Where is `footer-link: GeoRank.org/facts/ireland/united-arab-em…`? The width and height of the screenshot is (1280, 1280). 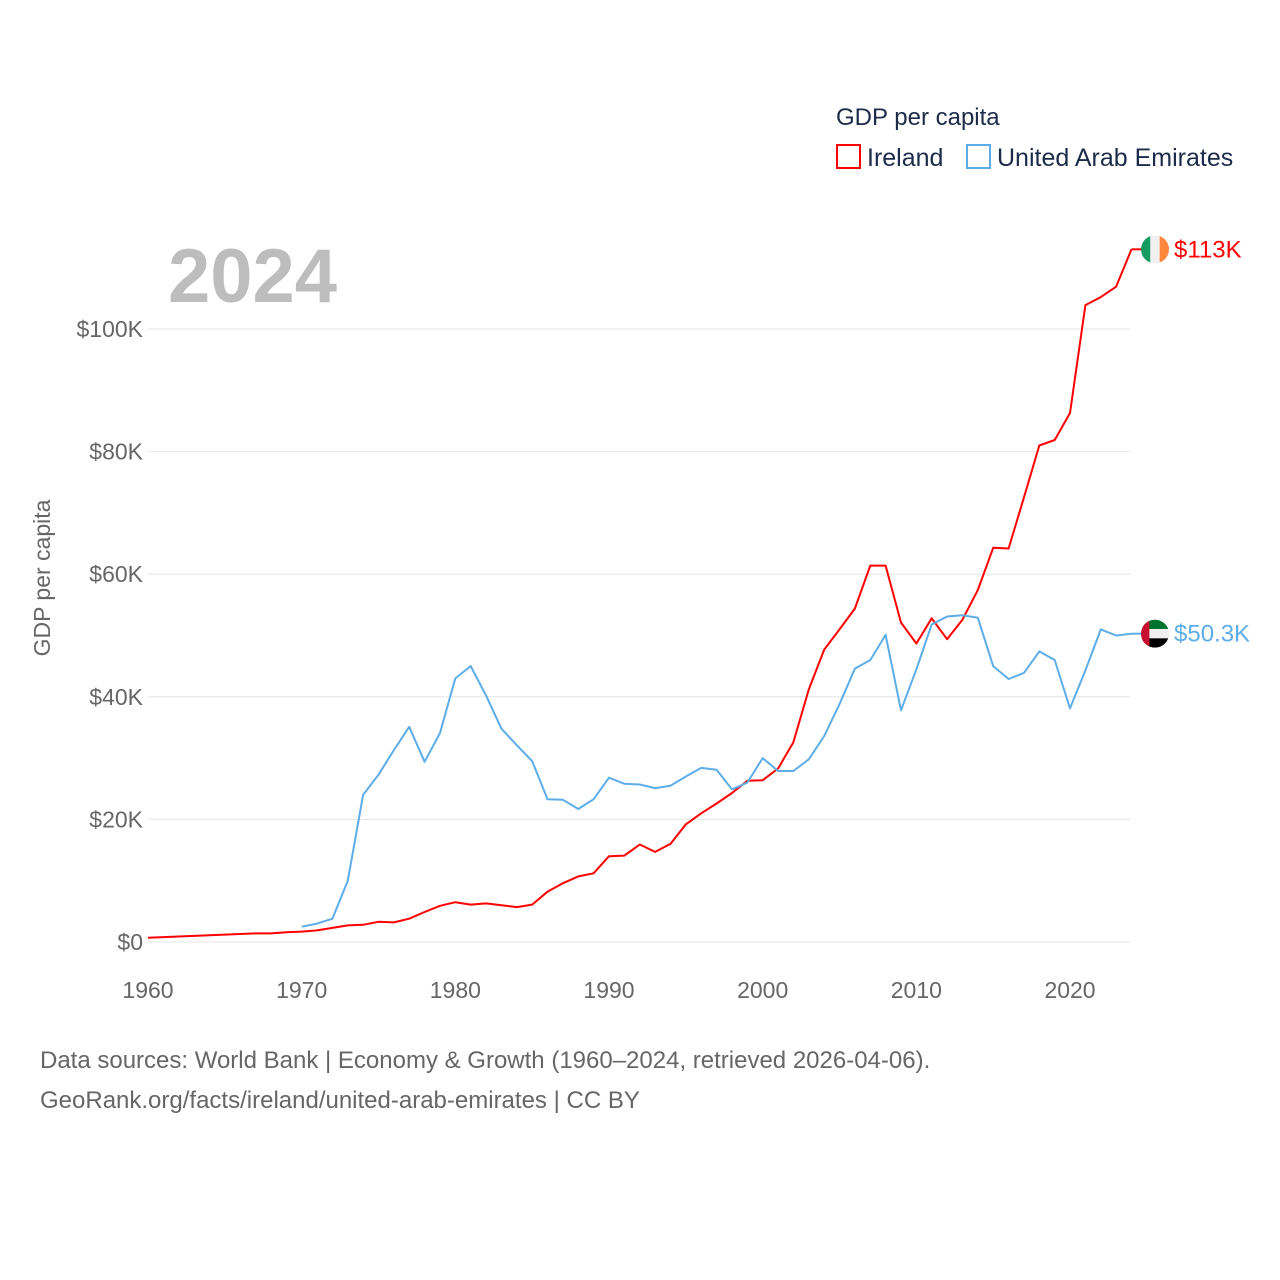
footer-link: GeoRank.org/facts/ireland/united-arab-em… is located at coordinates (340, 1100).